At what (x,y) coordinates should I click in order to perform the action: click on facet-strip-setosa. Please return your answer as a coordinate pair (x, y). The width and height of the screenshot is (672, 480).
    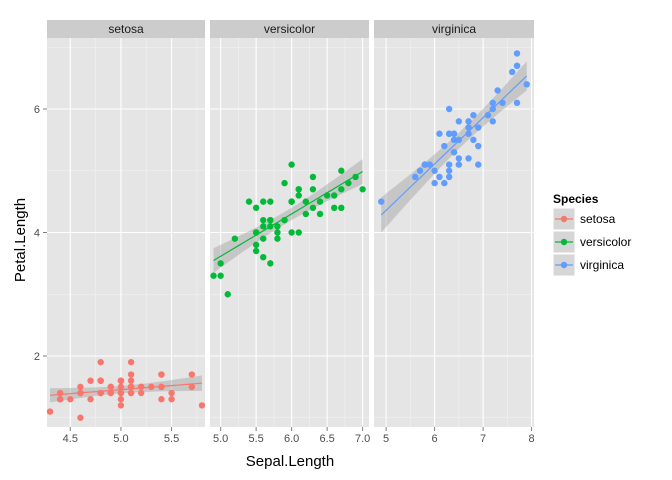
    Looking at the image, I should click on (126, 29).